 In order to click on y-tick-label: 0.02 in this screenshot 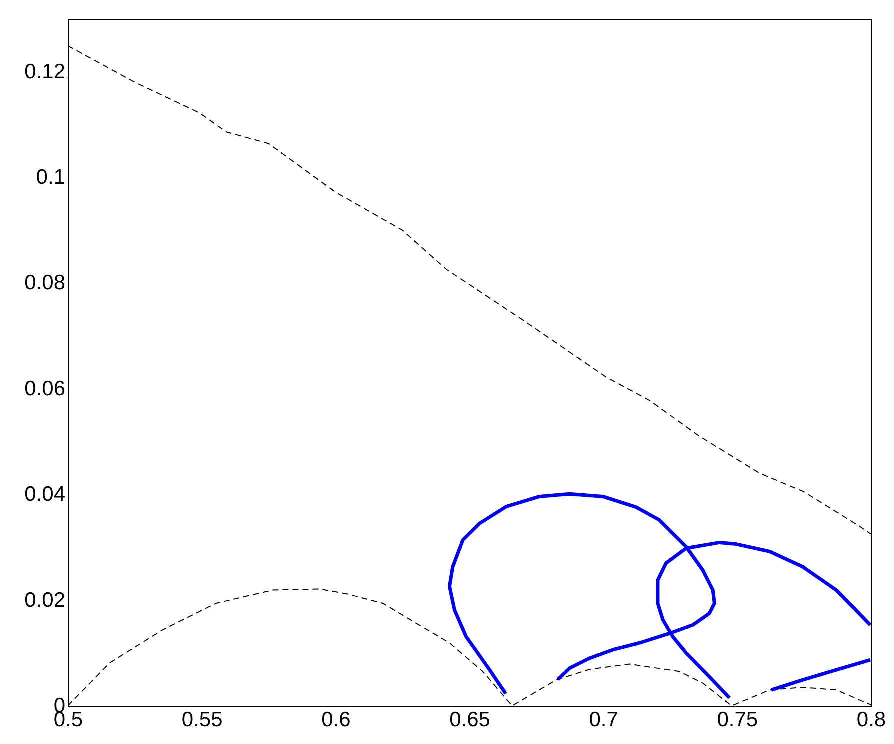, I will do `click(45, 600)`.